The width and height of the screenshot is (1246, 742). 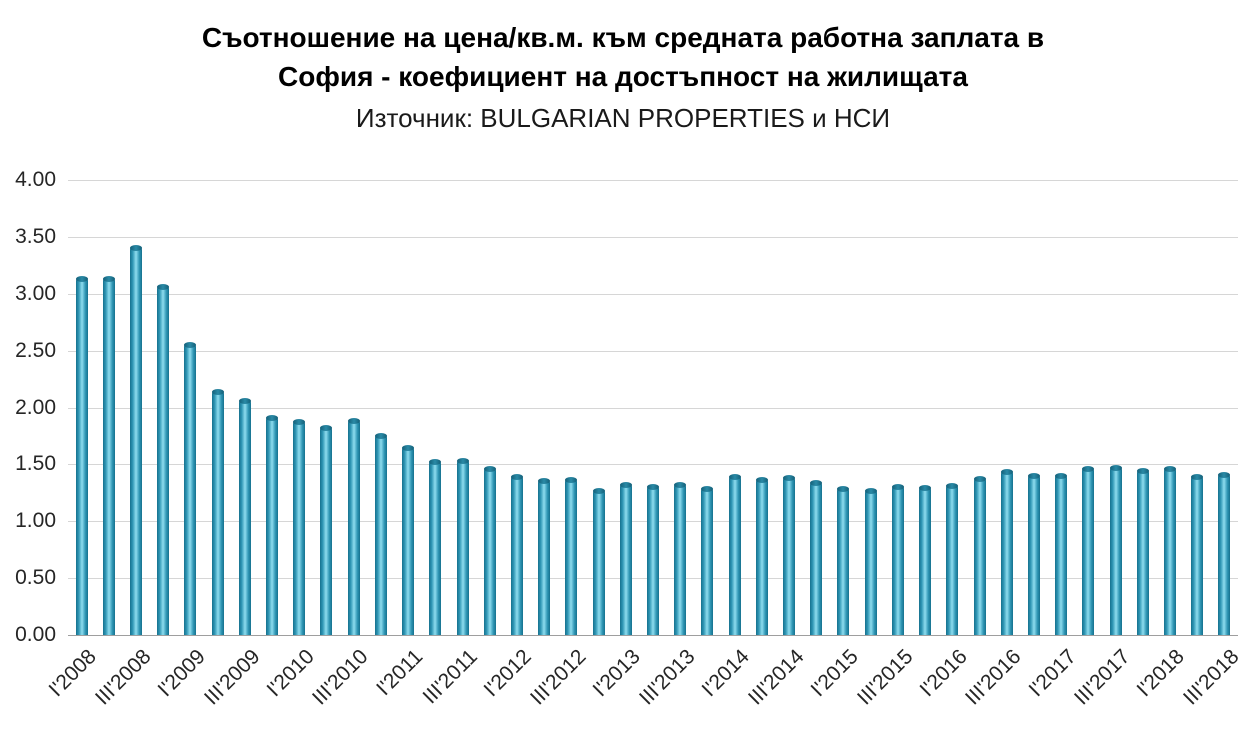 I want to click on y-axis-tick-label: 3.50, so click(x=35, y=236).